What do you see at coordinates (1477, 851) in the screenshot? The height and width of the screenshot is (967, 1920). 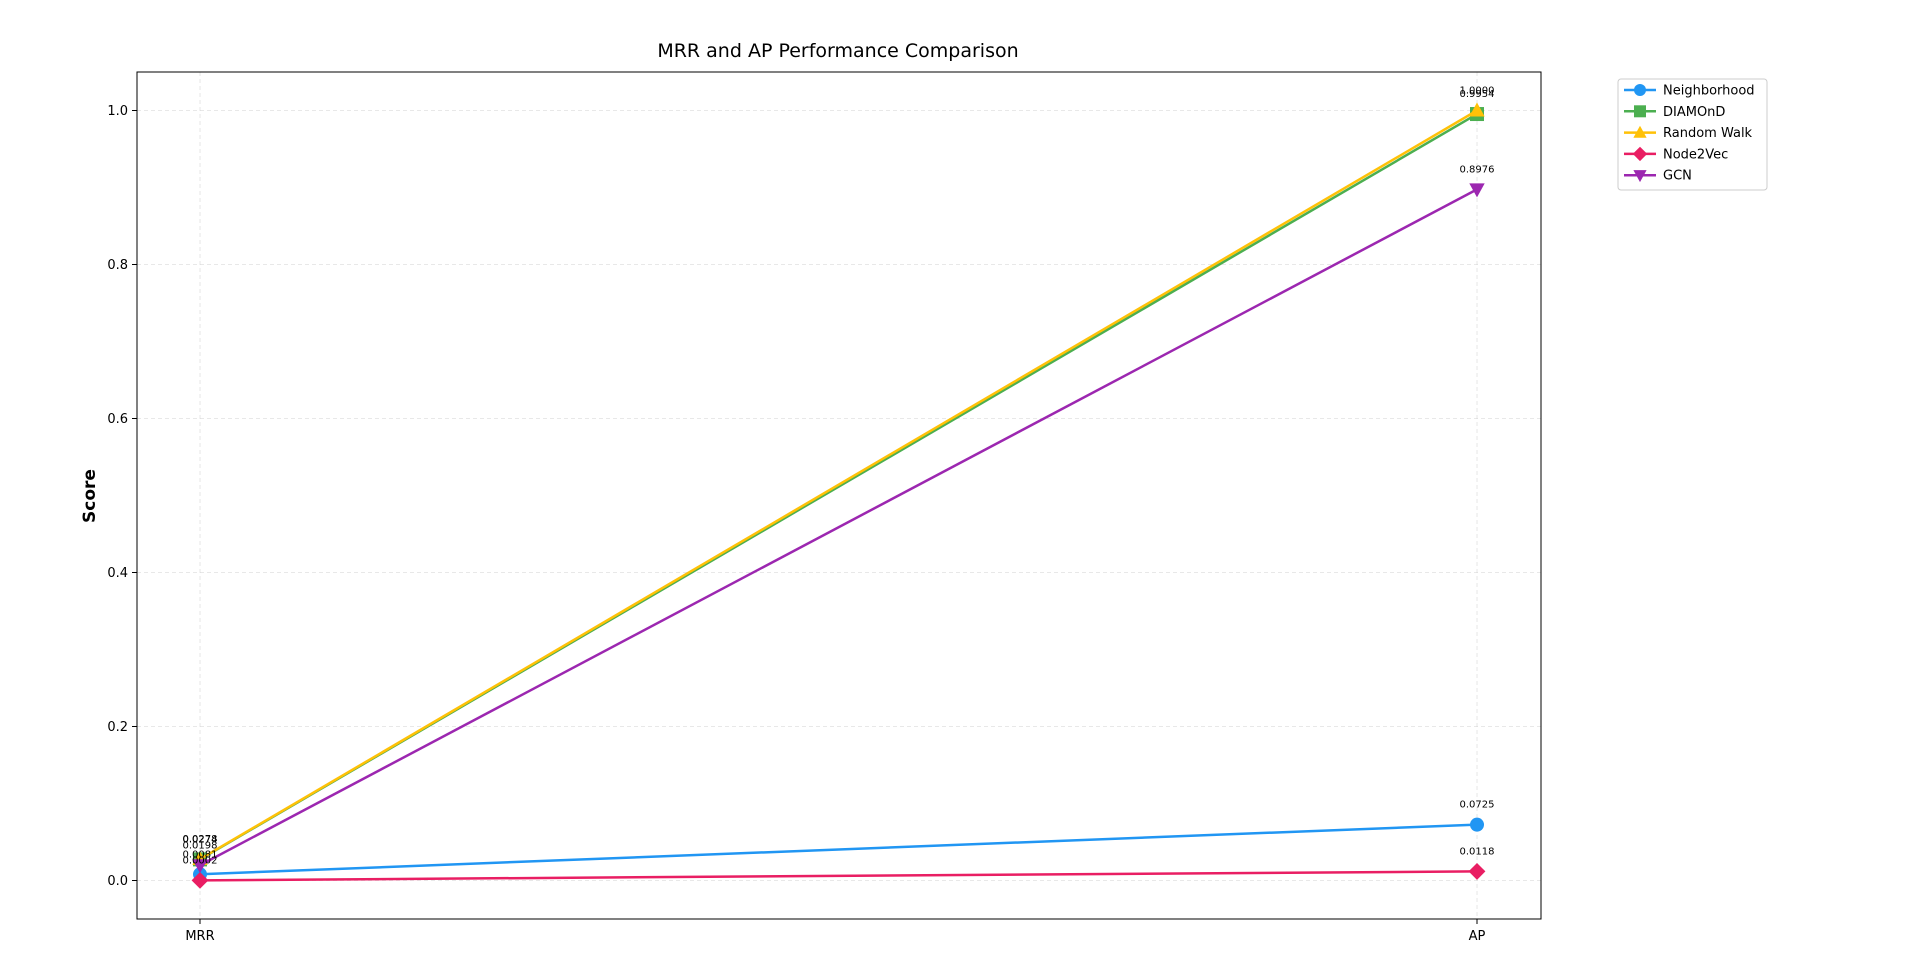 I see `data-label-node2vec-ap: 0.0118` at bounding box center [1477, 851].